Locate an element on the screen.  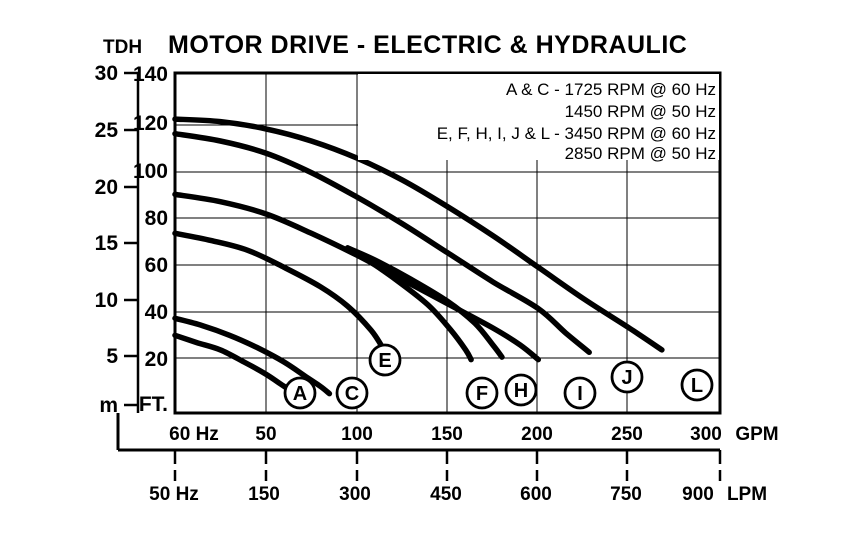
curve-label-text: J is located at coordinates (626, 378).